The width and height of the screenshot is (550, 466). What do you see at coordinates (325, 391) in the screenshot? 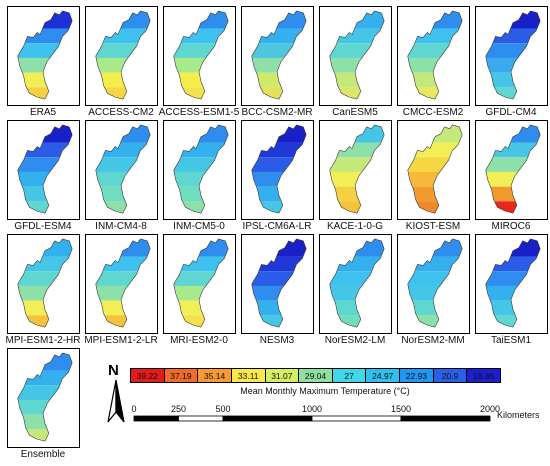
I see `legend-title: Mean Monthly Maximum Temperature (°C)` at bounding box center [325, 391].